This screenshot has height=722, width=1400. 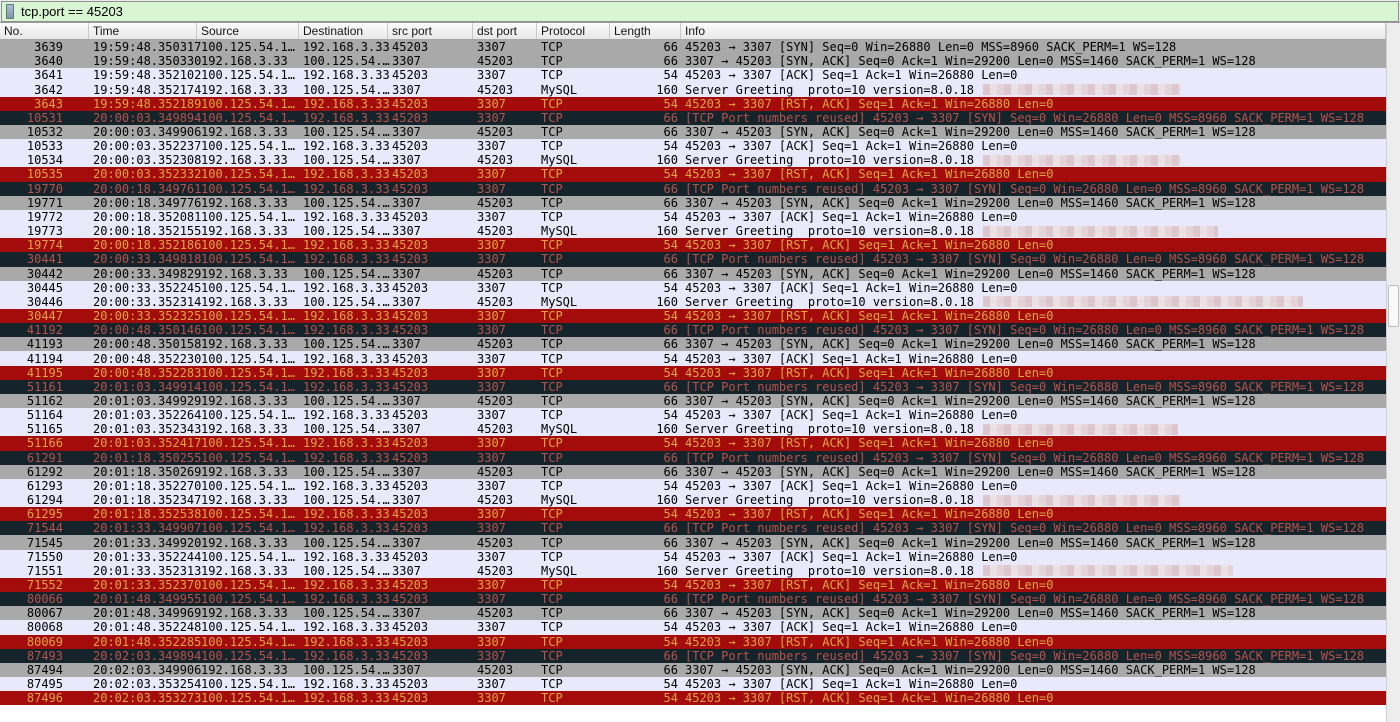 What do you see at coordinates (505, 31) in the screenshot?
I see `column-header-dst-port: dst port` at bounding box center [505, 31].